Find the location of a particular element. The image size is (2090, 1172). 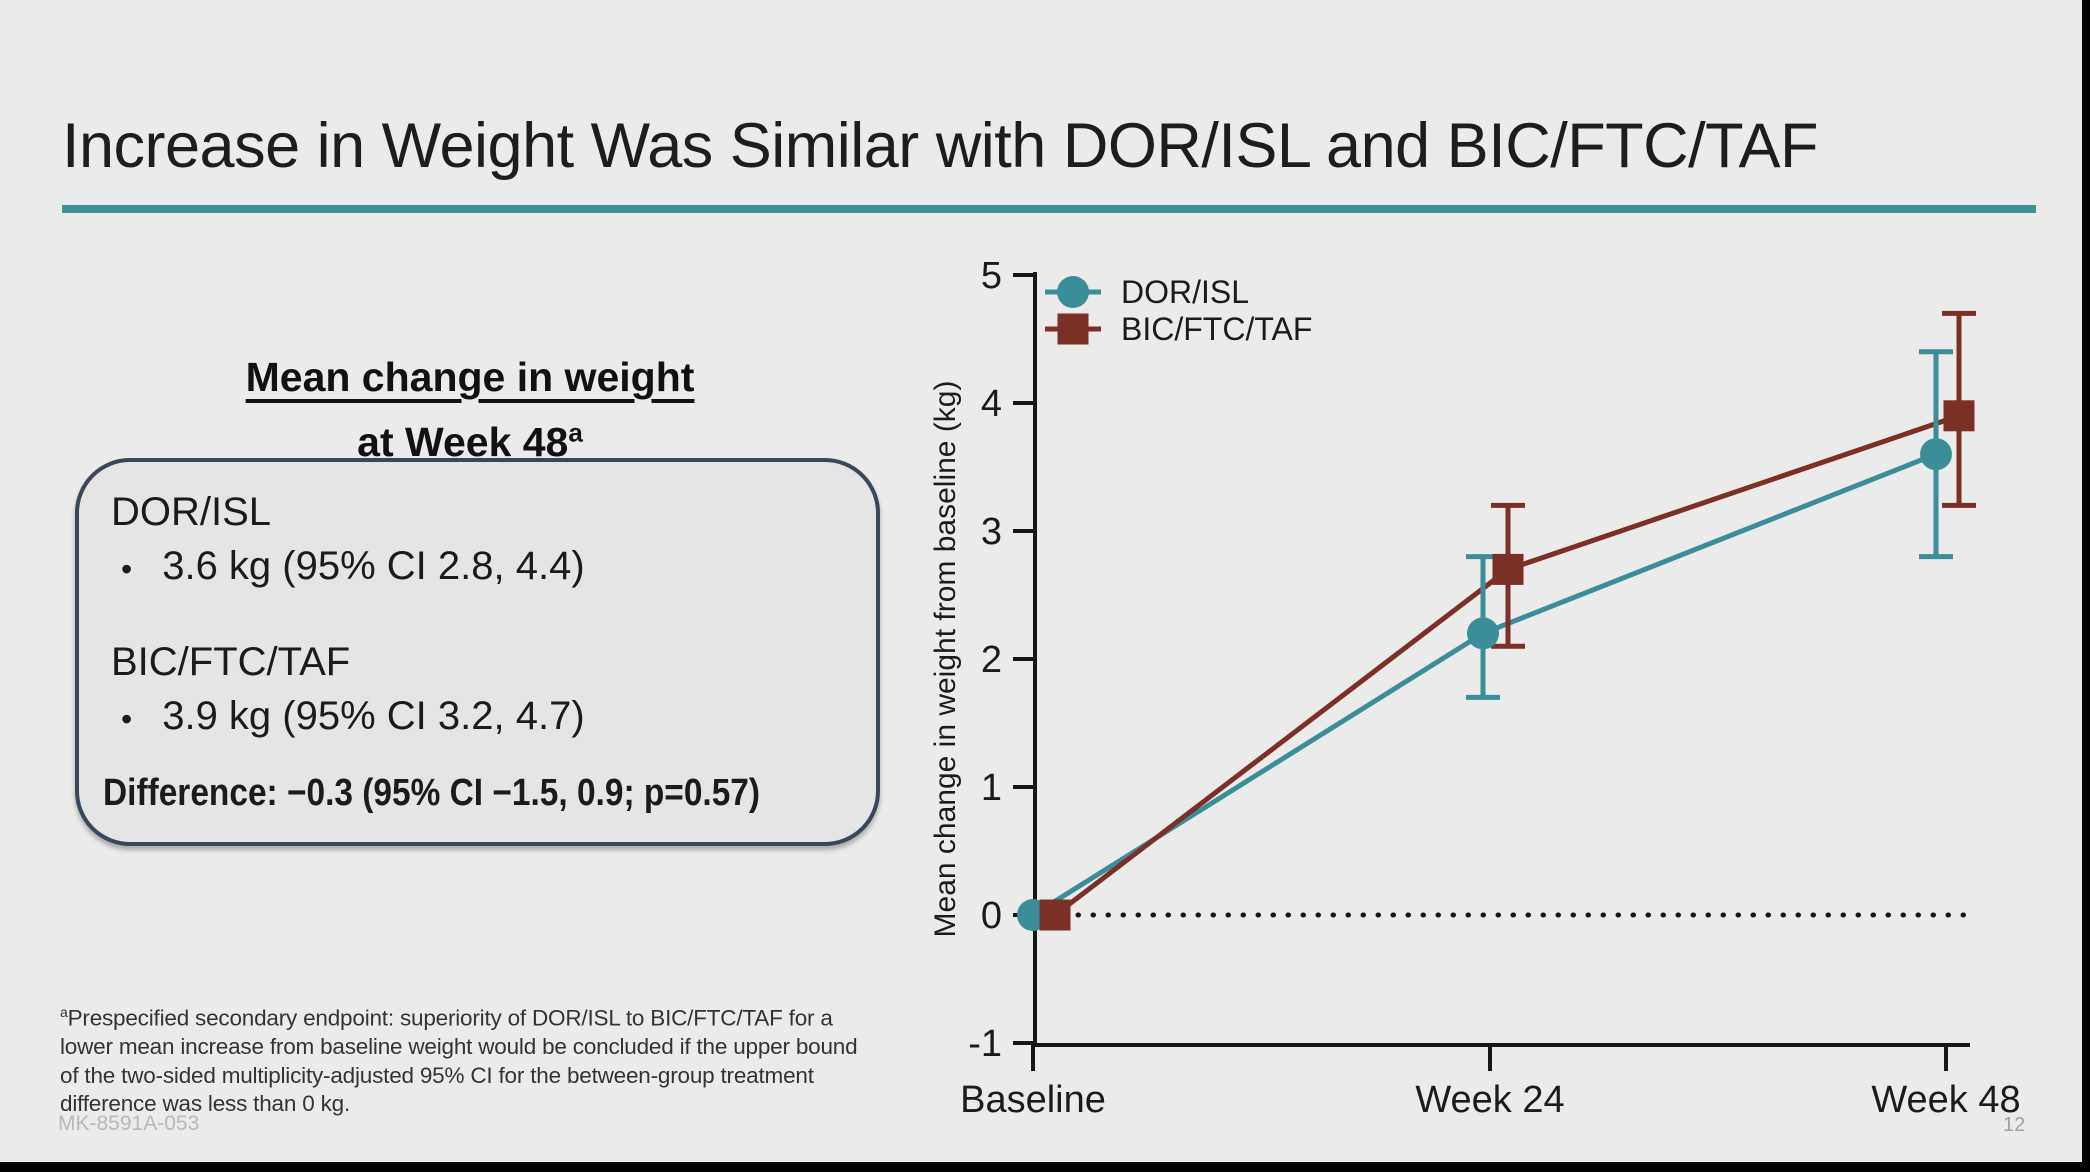

legend-marker-square-icon is located at coordinates (1073, 329).